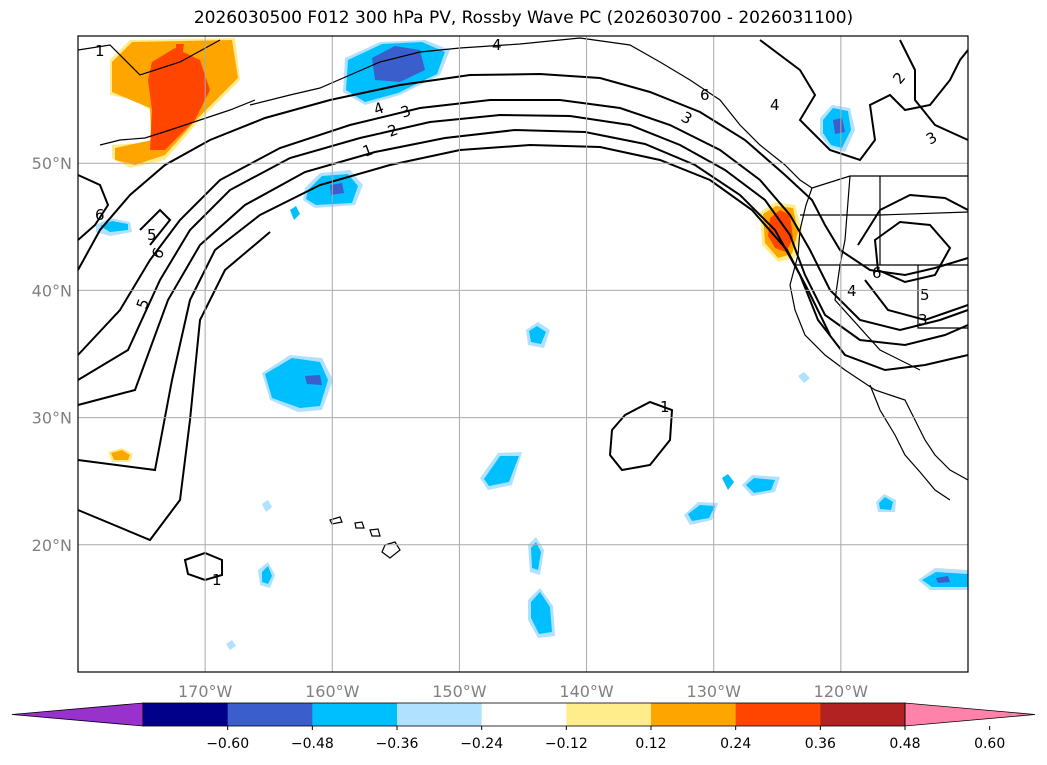 The width and height of the screenshot is (1047, 765). What do you see at coordinates (114, 226) in the screenshot?
I see `anomaly-negative-4-core` at bounding box center [114, 226].